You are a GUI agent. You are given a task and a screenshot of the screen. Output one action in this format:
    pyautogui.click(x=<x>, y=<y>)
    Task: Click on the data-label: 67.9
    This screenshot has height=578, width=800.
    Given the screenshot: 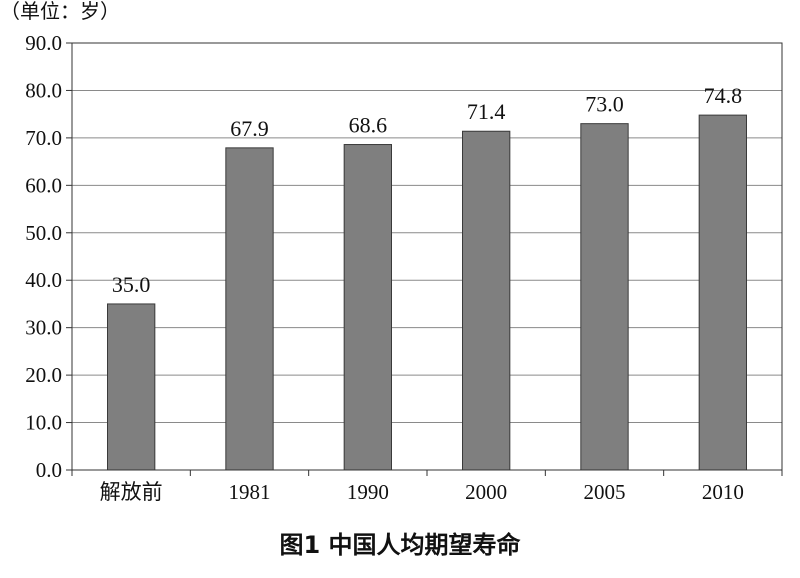 What is the action you would take?
    pyautogui.click(x=249, y=128)
    